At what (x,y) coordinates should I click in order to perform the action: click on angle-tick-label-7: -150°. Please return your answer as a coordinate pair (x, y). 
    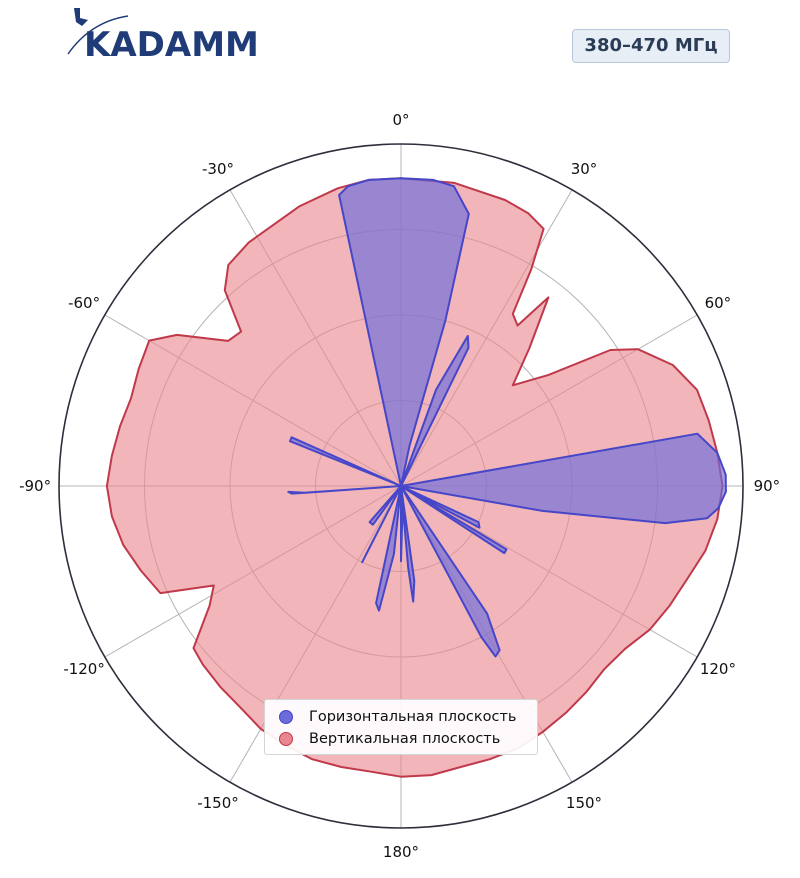
    Looking at the image, I should click on (218, 803).